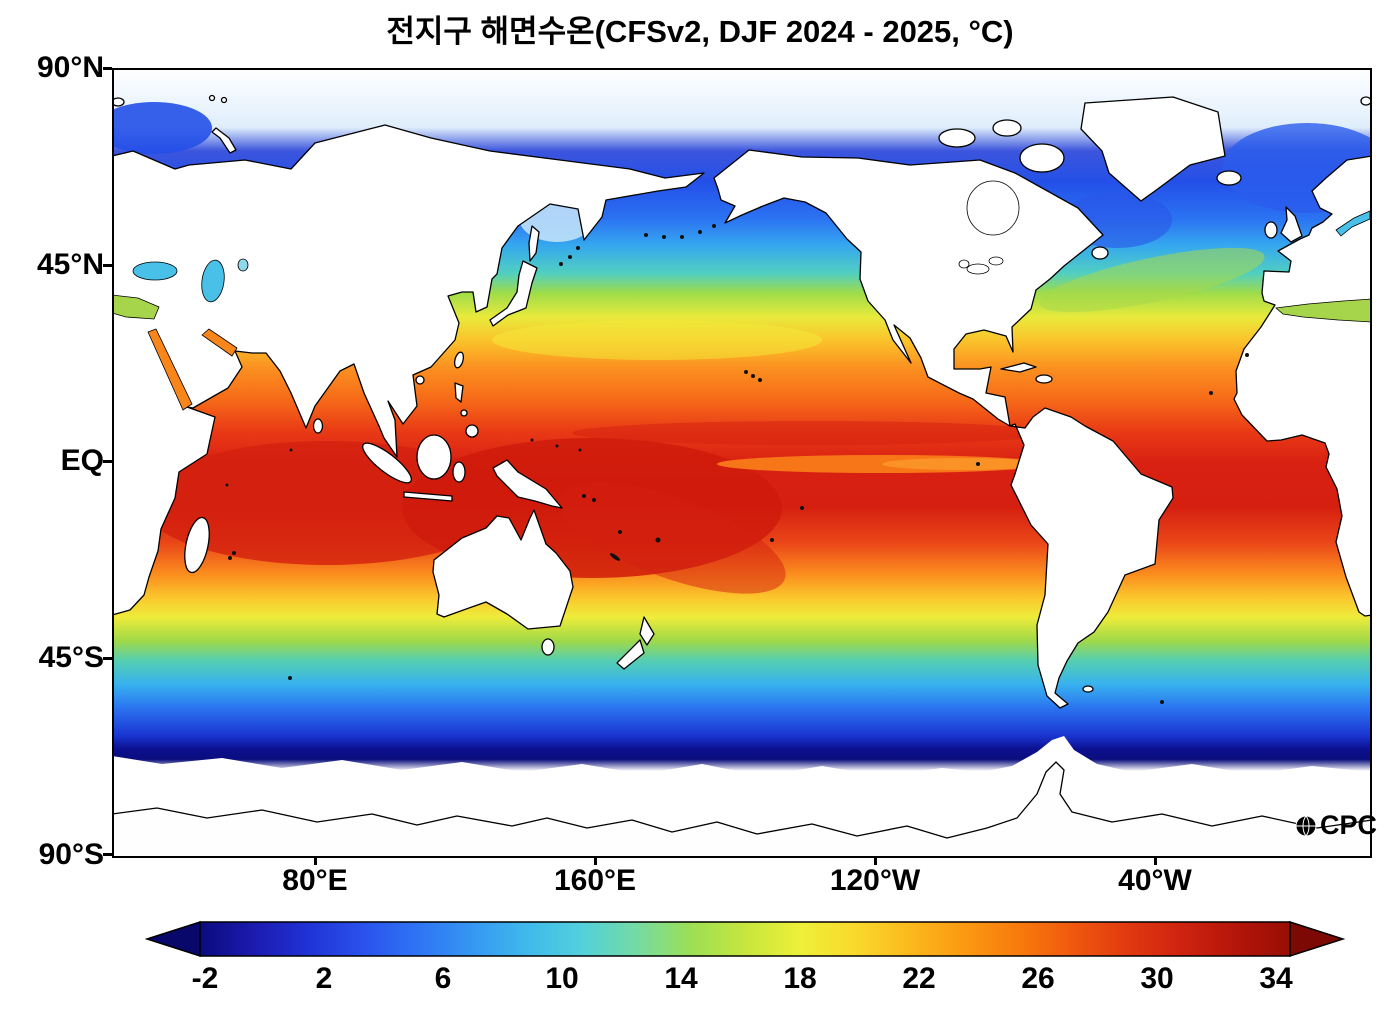  I want to click on landmass-sumatra, so click(387, 463).